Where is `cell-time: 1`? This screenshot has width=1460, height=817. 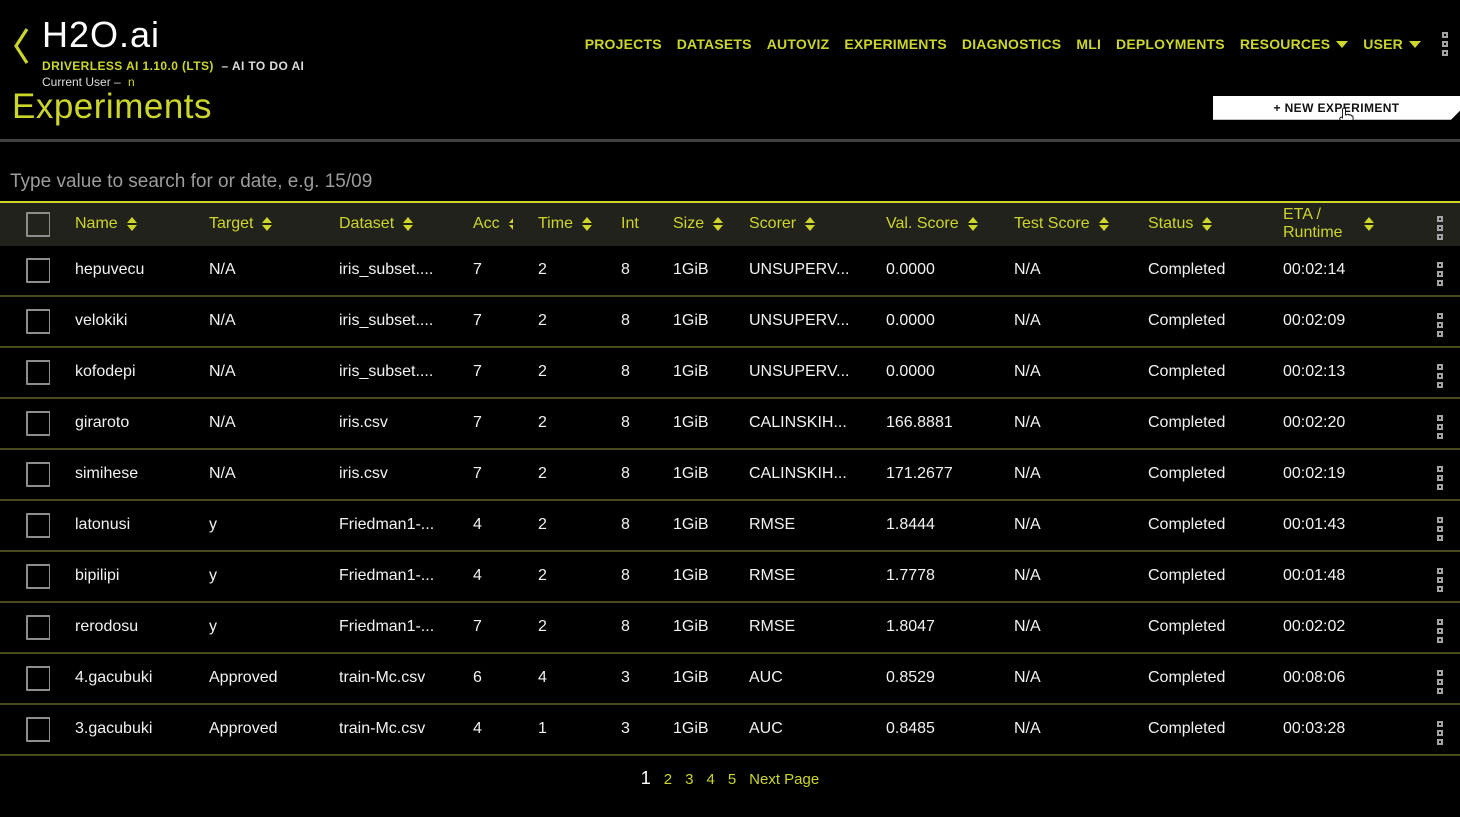
cell-time: 1 is located at coordinates (542, 729).